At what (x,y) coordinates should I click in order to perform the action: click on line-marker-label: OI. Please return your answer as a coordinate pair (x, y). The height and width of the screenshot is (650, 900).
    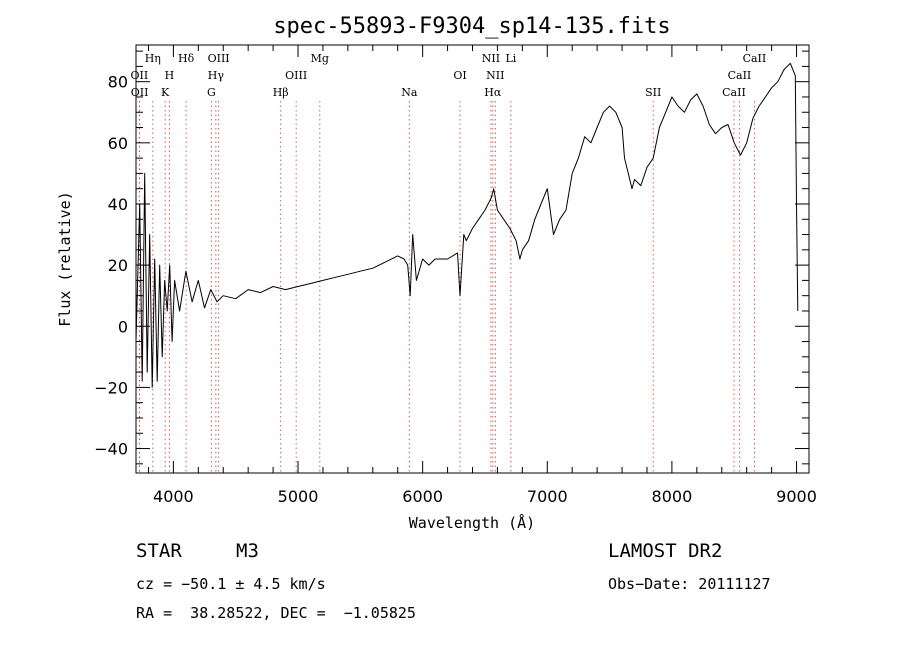
    Looking at the image, I should click on (459, 75).